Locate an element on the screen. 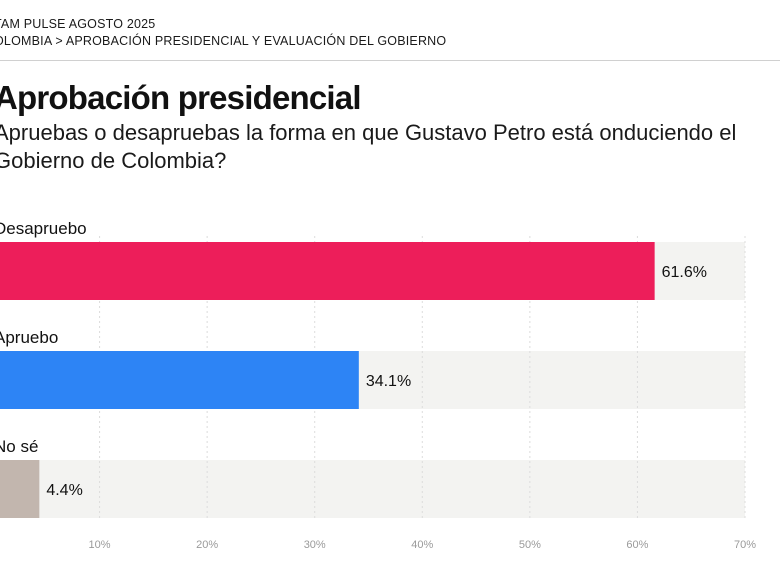 The height and width of the screenshot is (565, 780). chart-title: Aprobación presidencial is located at coordinates (181, 97).